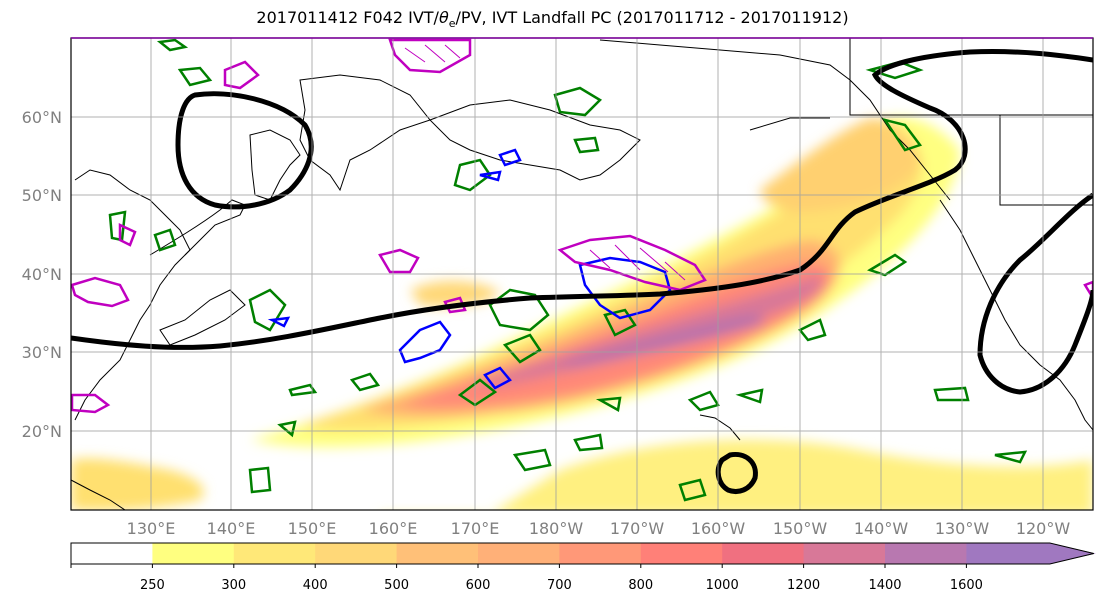 This screenshot has height=603, width=1105. Describe the element at coordinates (800, 528) in the screenshot. I see `lon-tick-label: 150°W` at that location.